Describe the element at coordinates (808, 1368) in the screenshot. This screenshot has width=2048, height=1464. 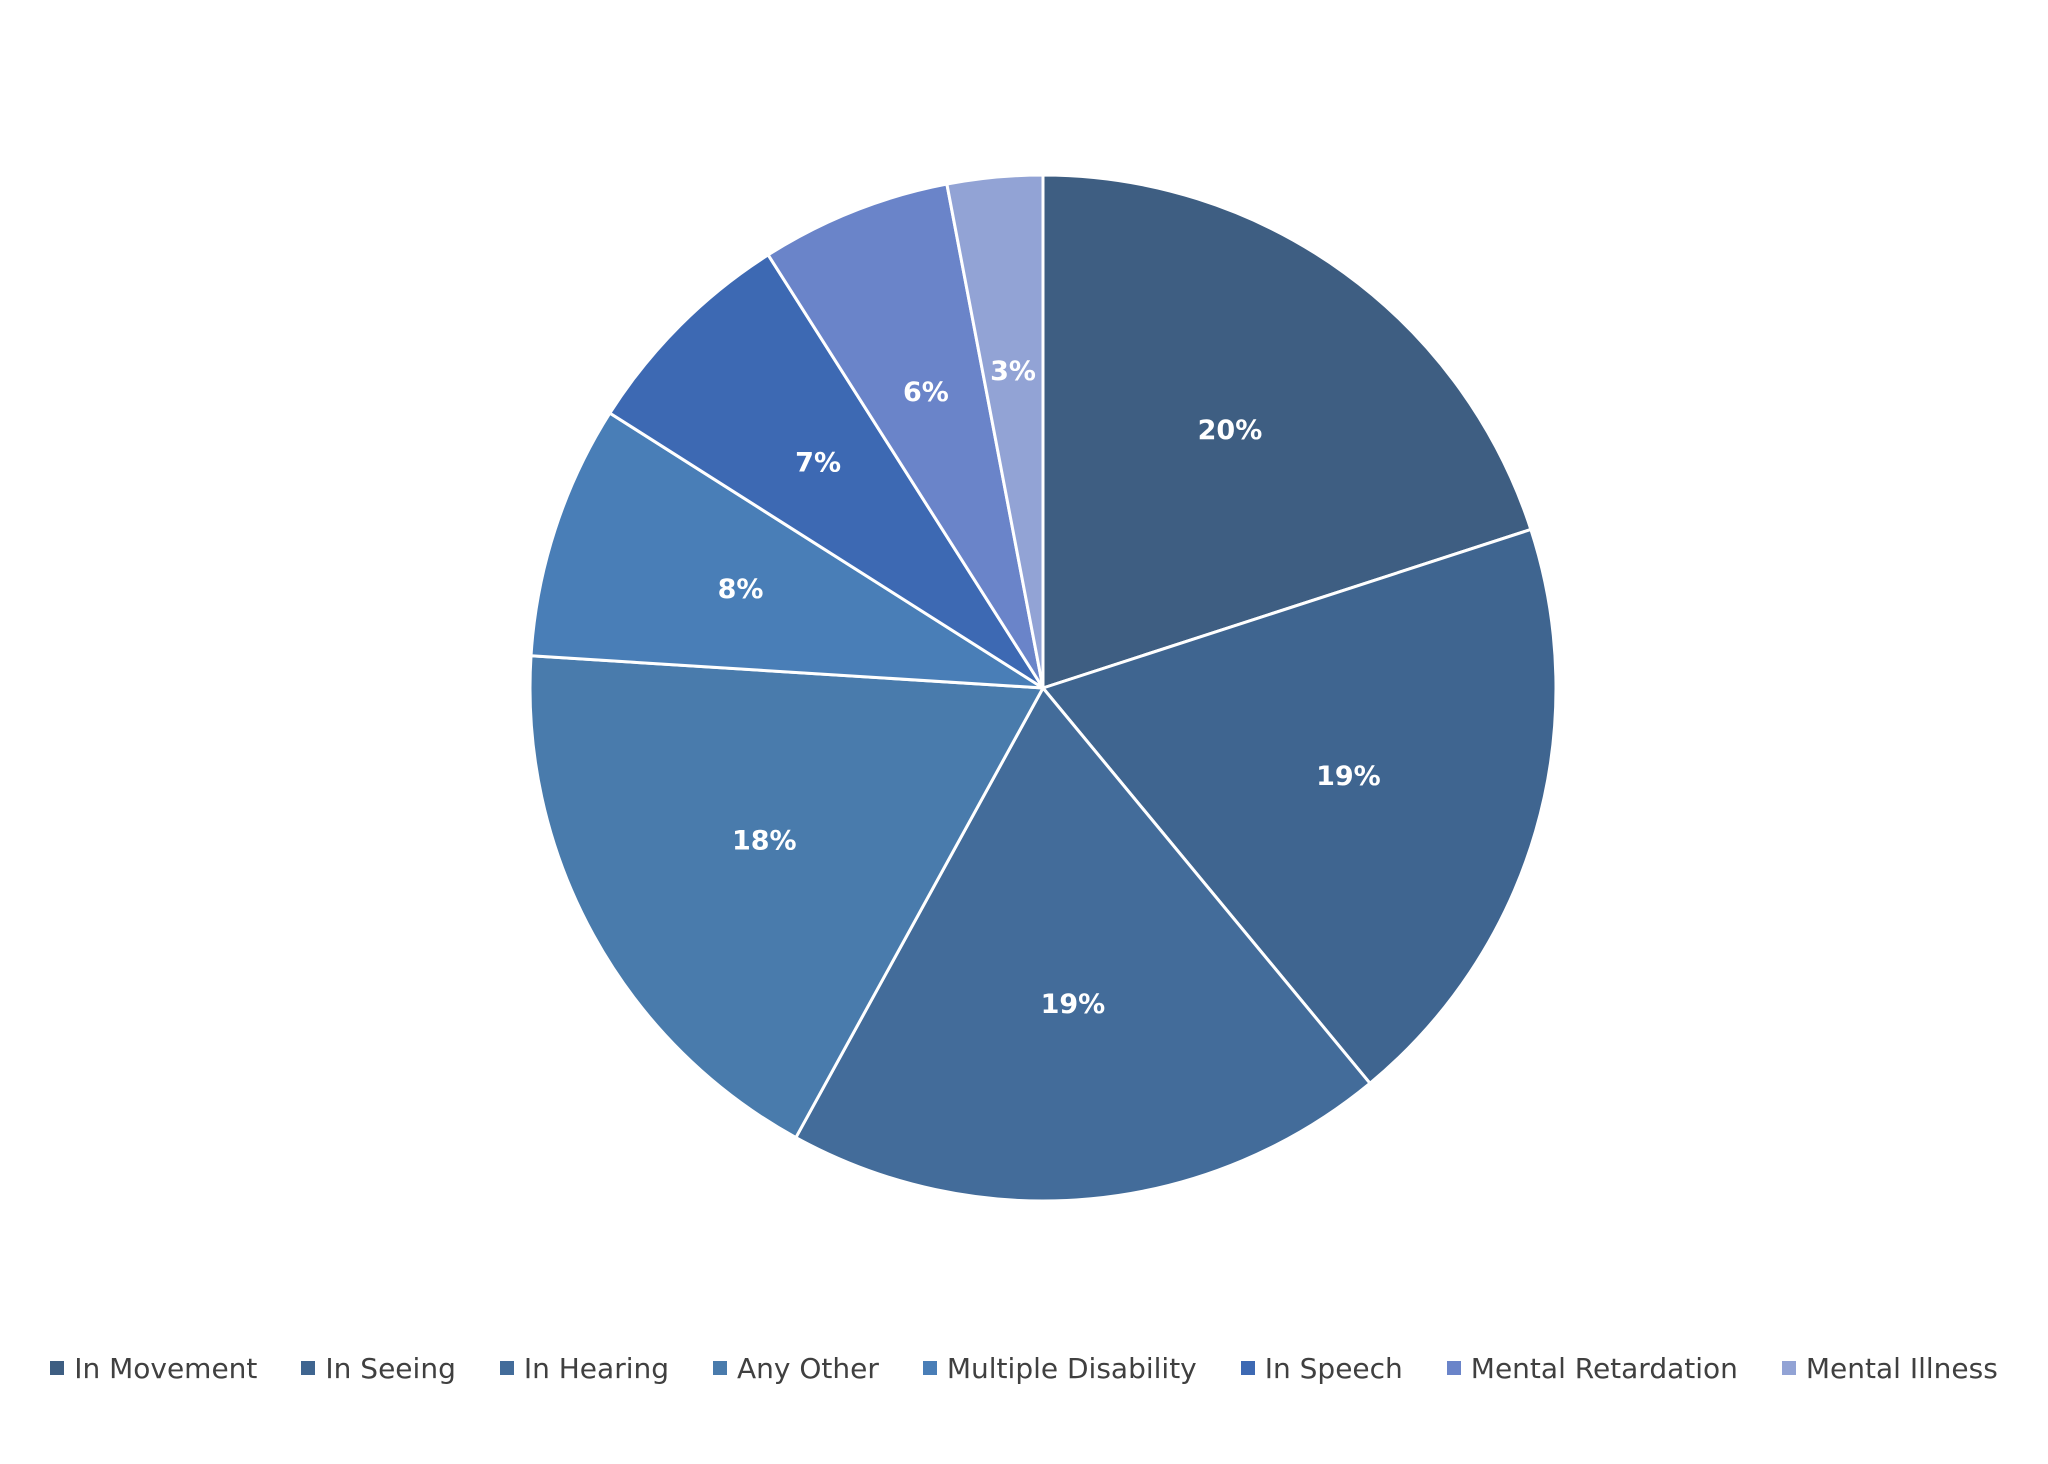
I see `legend-label: Any Other` at that location.